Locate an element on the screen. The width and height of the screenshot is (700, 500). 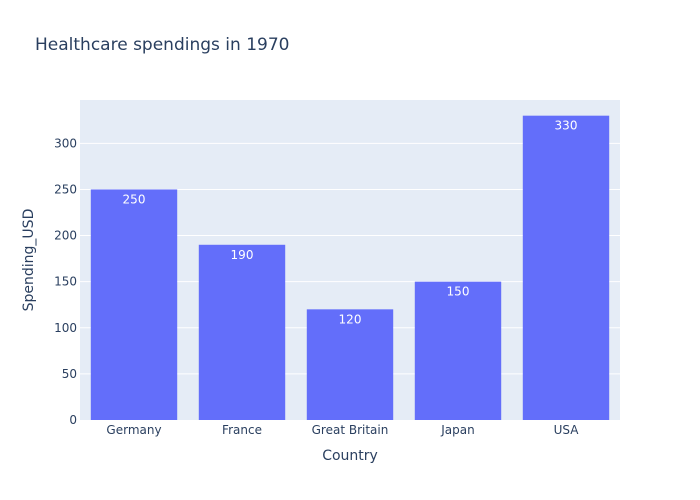
y-tick-label: 50 is located at coordinates (69, 374).